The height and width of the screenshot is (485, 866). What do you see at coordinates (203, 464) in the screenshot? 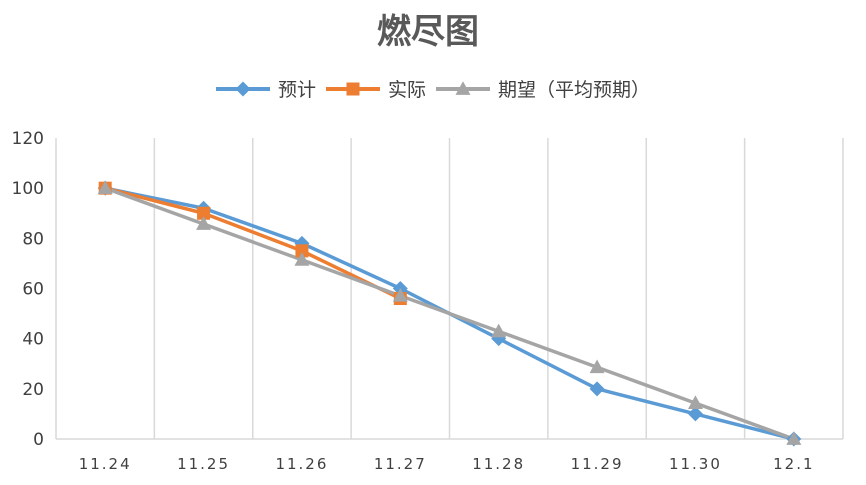
I see `x-tick-label: 11.25` at bounding box center [203, 464].